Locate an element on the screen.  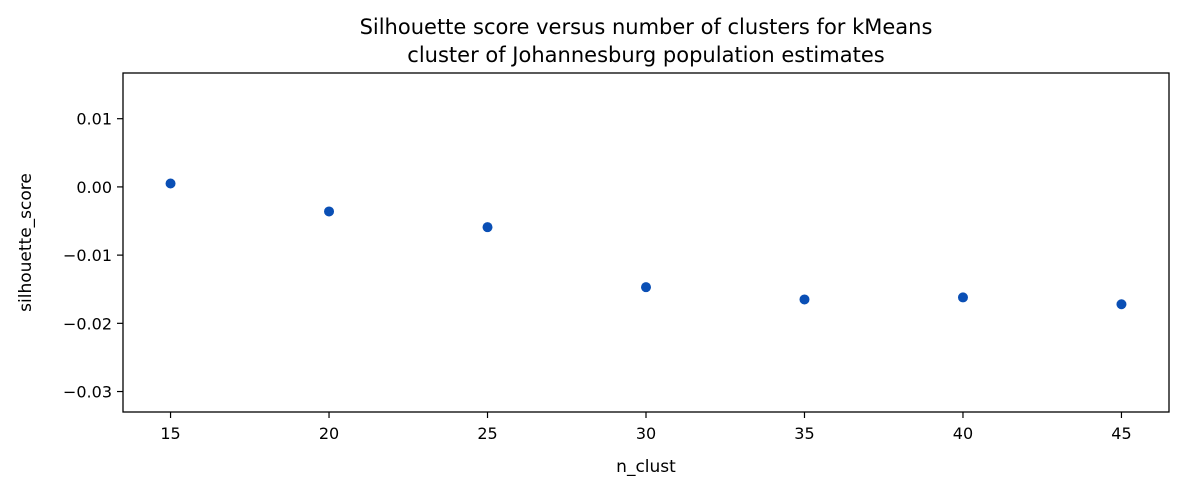
y-axis-label: silhouette_score is located at coordinates (26, 242).